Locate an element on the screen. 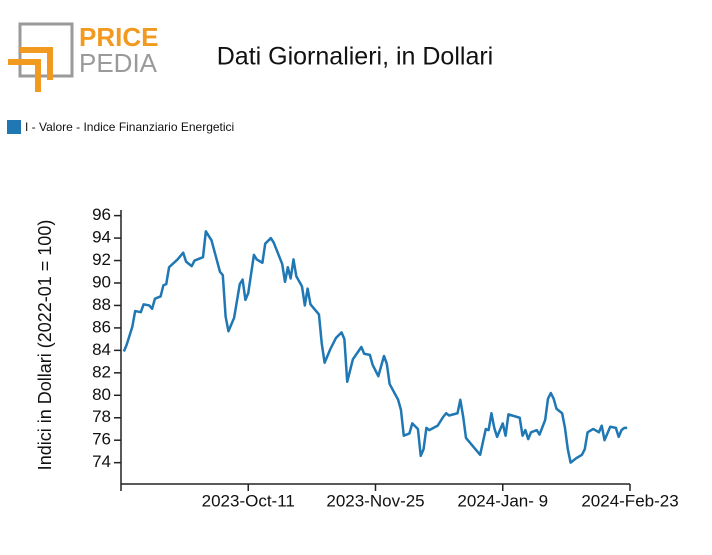  x-tick-label: 2024-Jan- 9 is located at coordinates (502, 500).